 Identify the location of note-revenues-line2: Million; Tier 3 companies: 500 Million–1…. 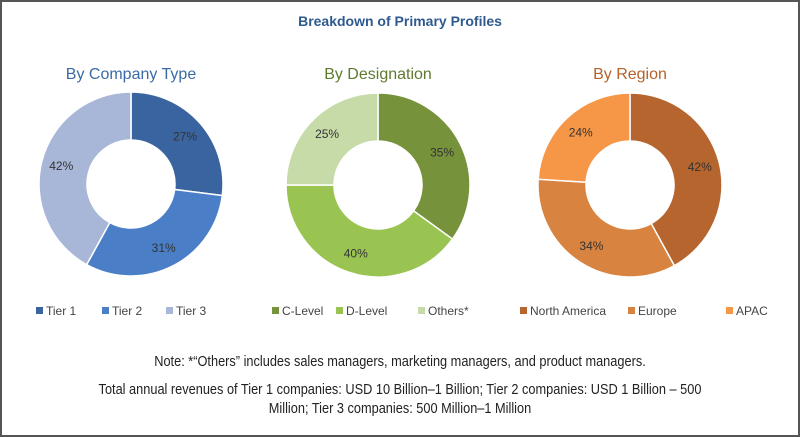
(400, 409).